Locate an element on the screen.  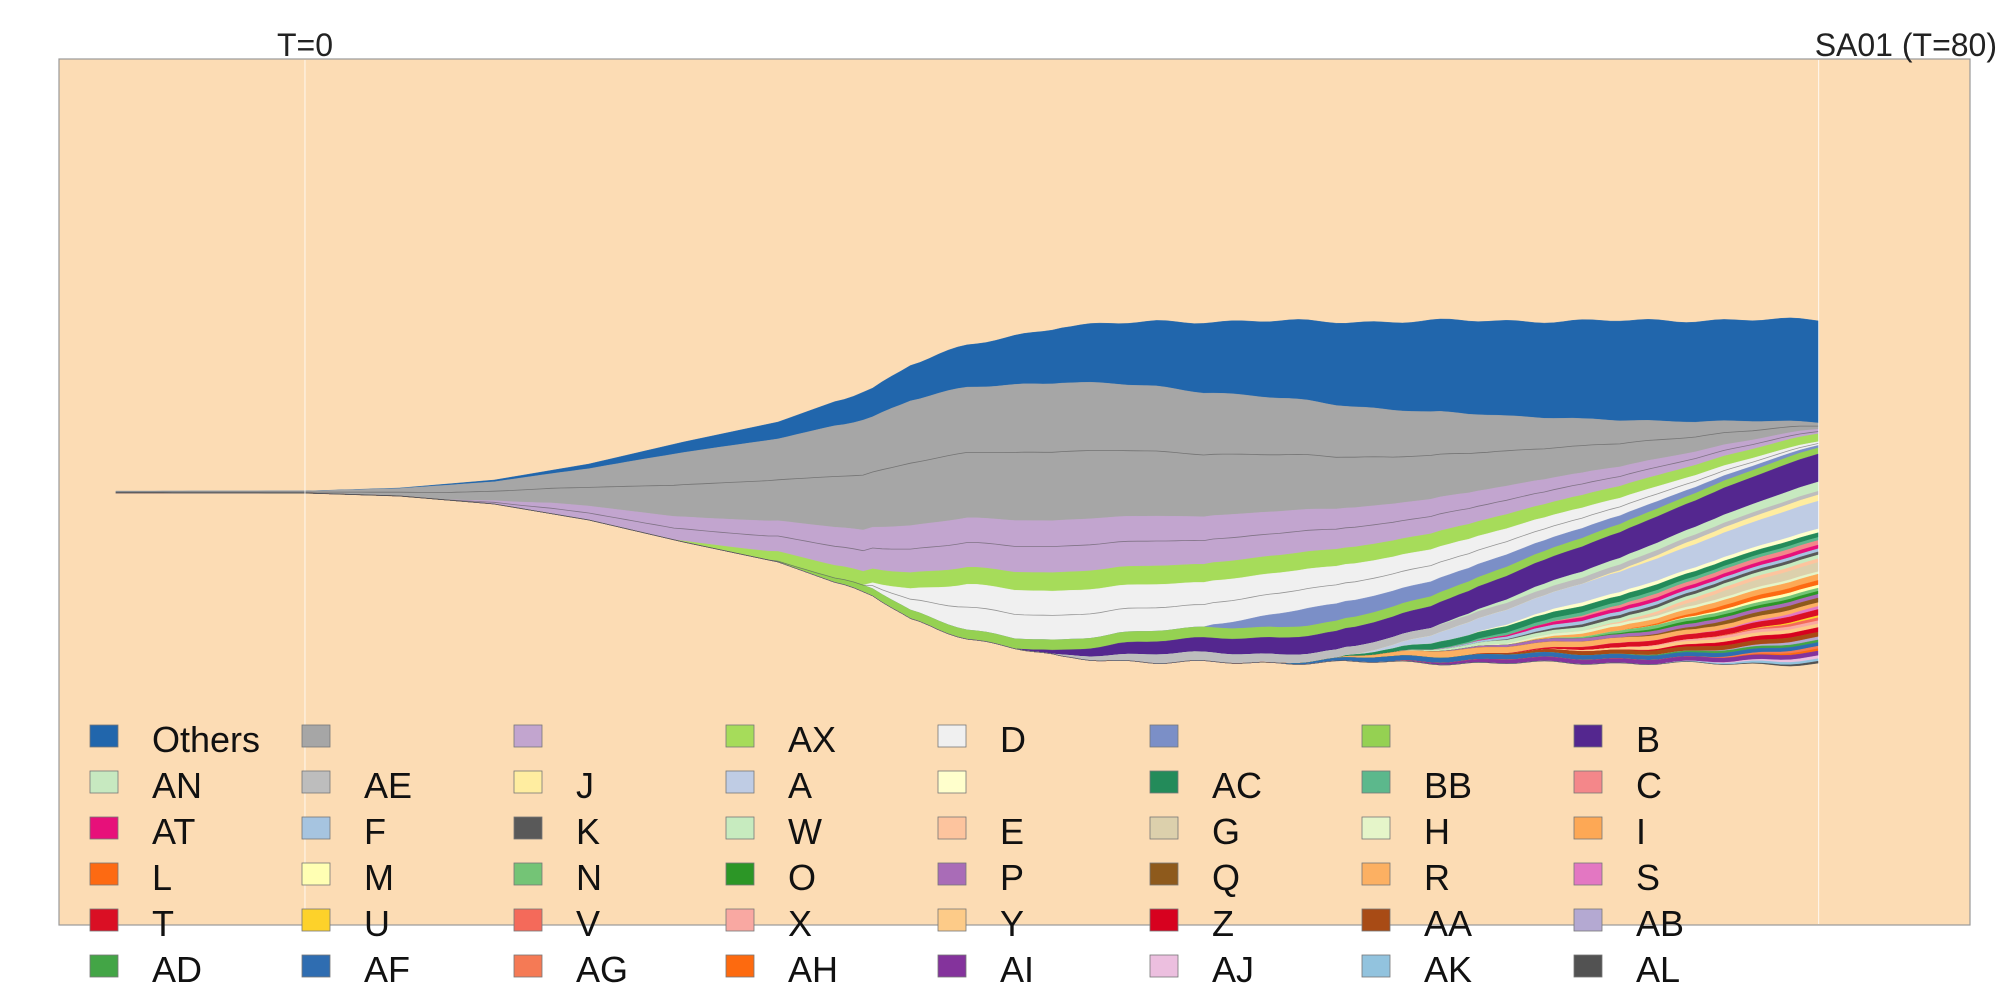
legend-item: AH is located at coordinates (781, 969).